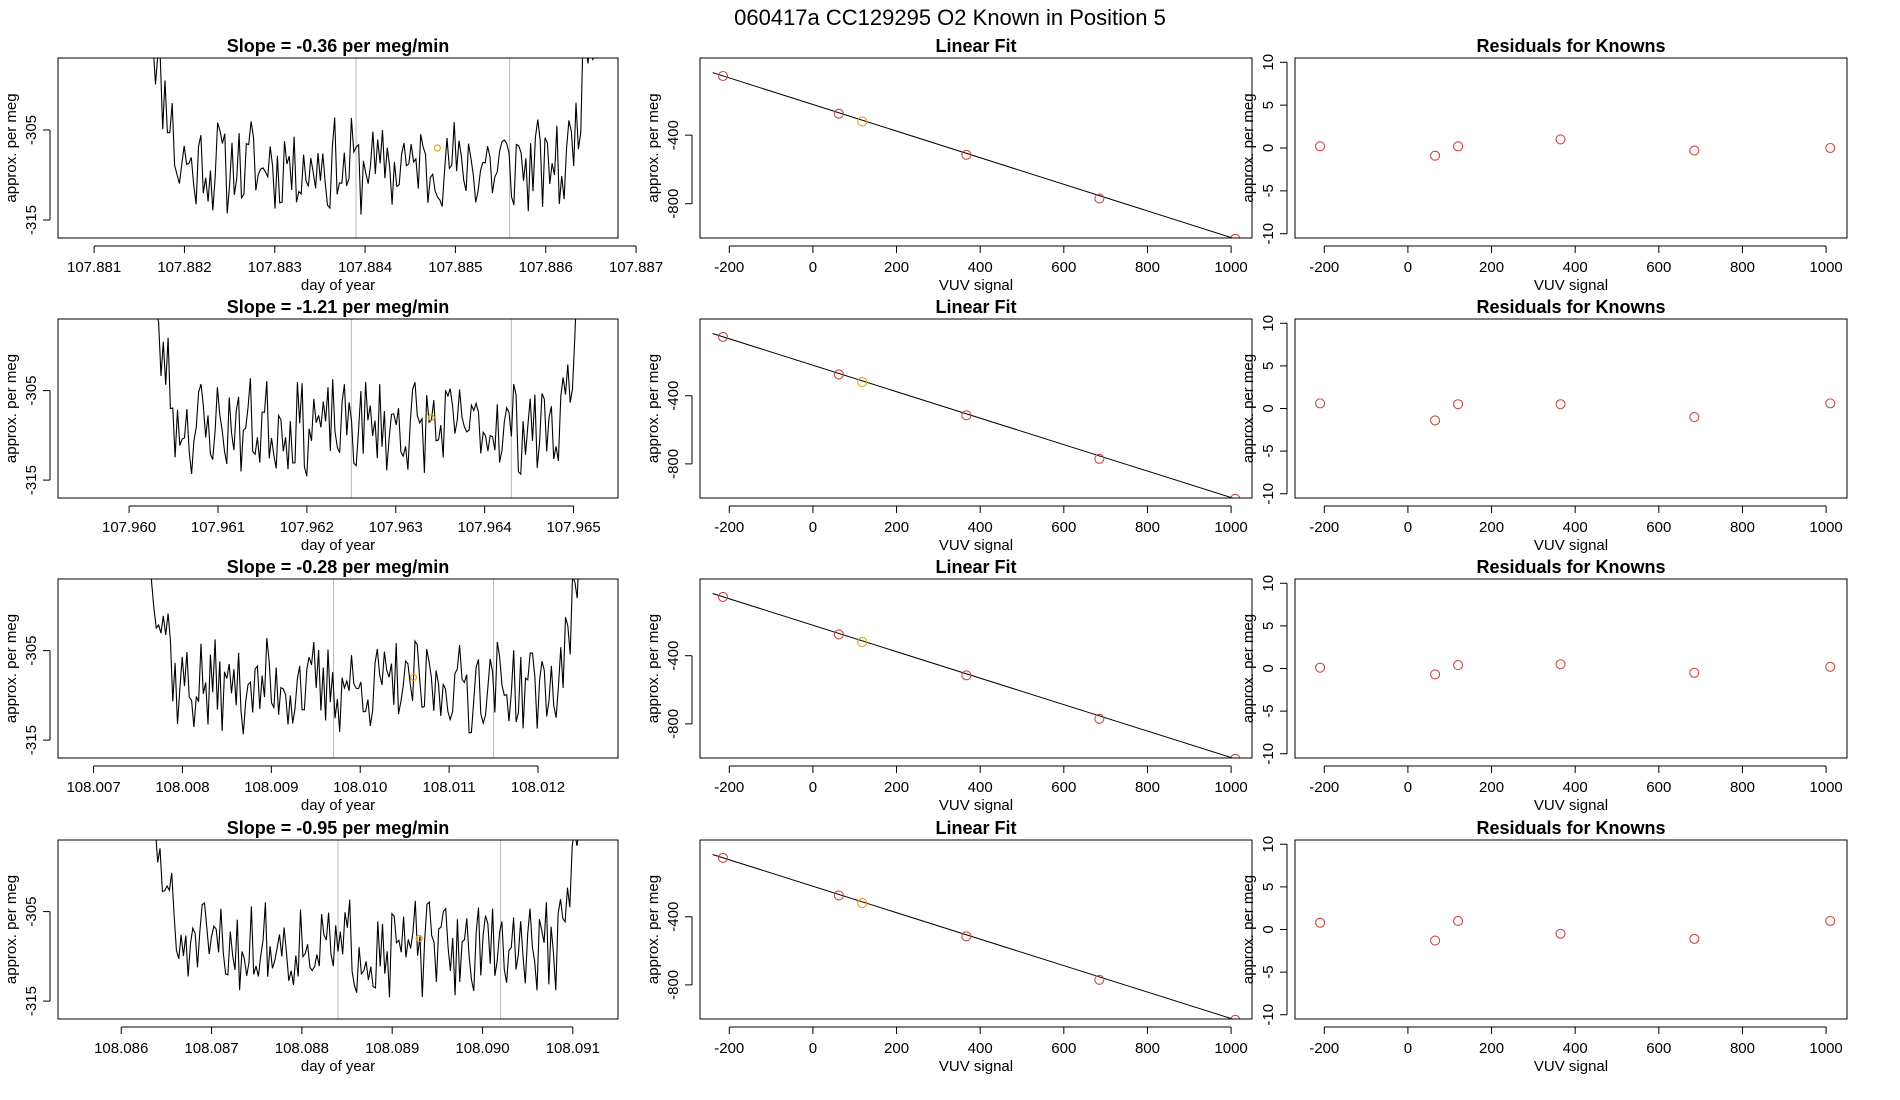 This screenshot has width=1900, height=1100. Describe the element at coordinates (862, 121) in the screenshot. I see `sample-point` at that location.